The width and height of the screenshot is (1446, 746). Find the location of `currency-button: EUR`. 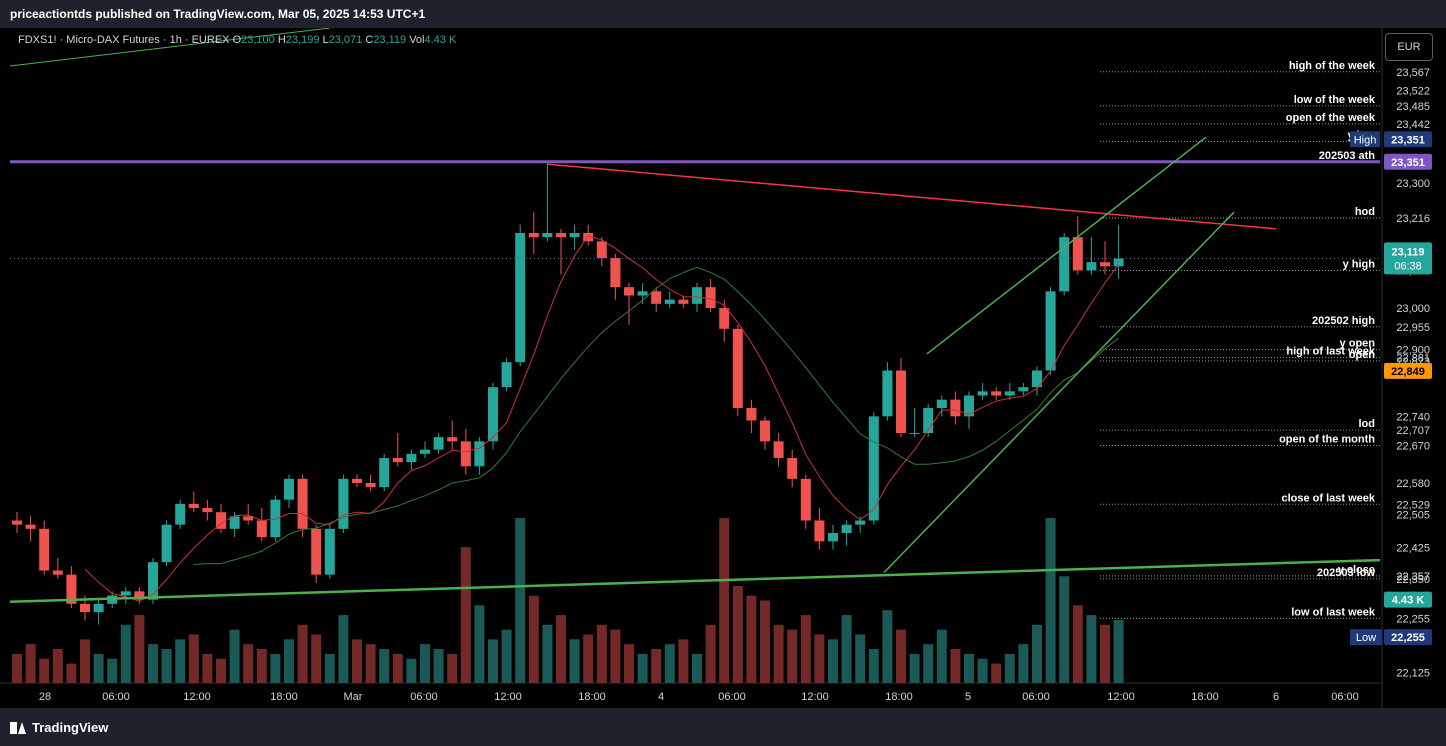

currency-button: EUR is located at coordinates (1409, 47).